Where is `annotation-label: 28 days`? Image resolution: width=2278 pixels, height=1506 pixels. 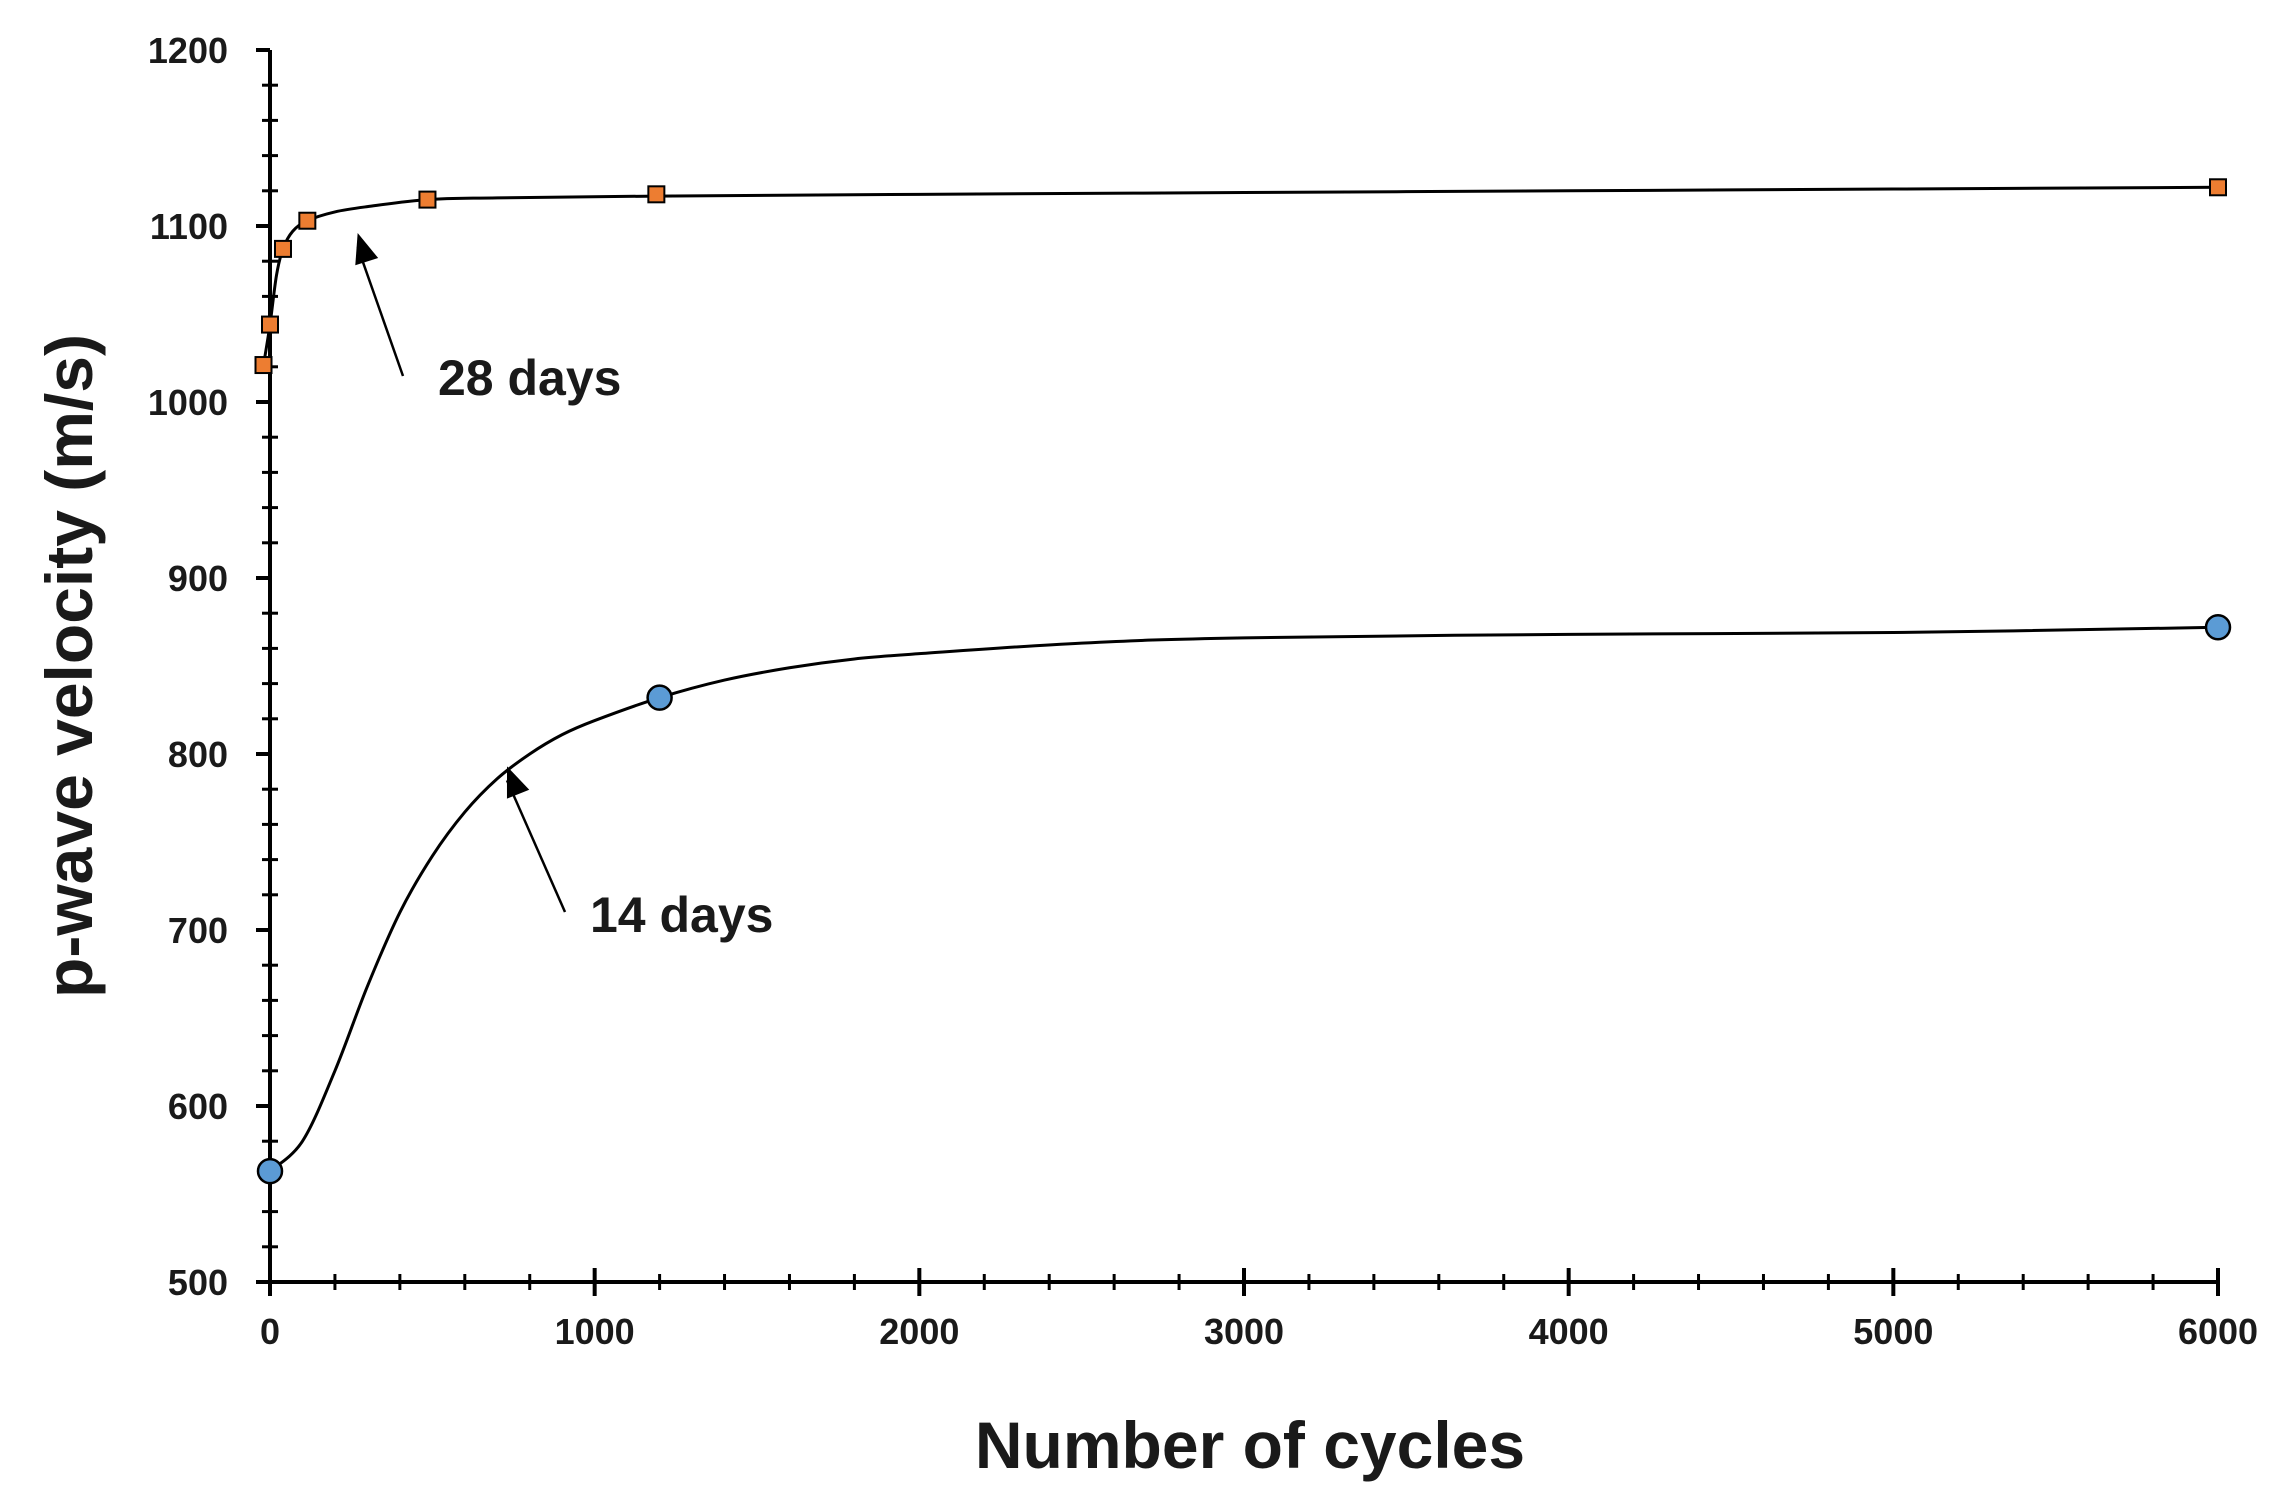
annotation-label: 28 days is located at coordinates (529, 378).